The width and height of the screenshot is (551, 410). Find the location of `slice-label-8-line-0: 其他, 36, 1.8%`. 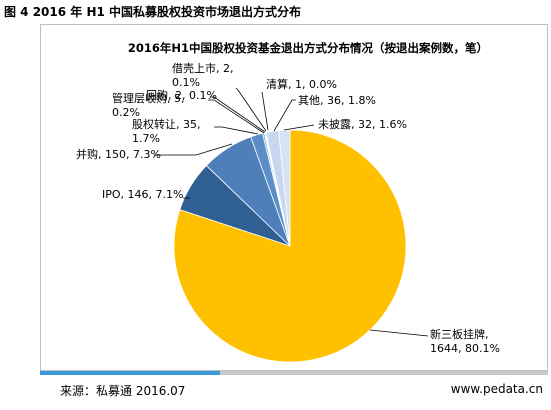

slice-label-8-line-0: 其他, 36, 1.8% is located at coordinates (337, 100).